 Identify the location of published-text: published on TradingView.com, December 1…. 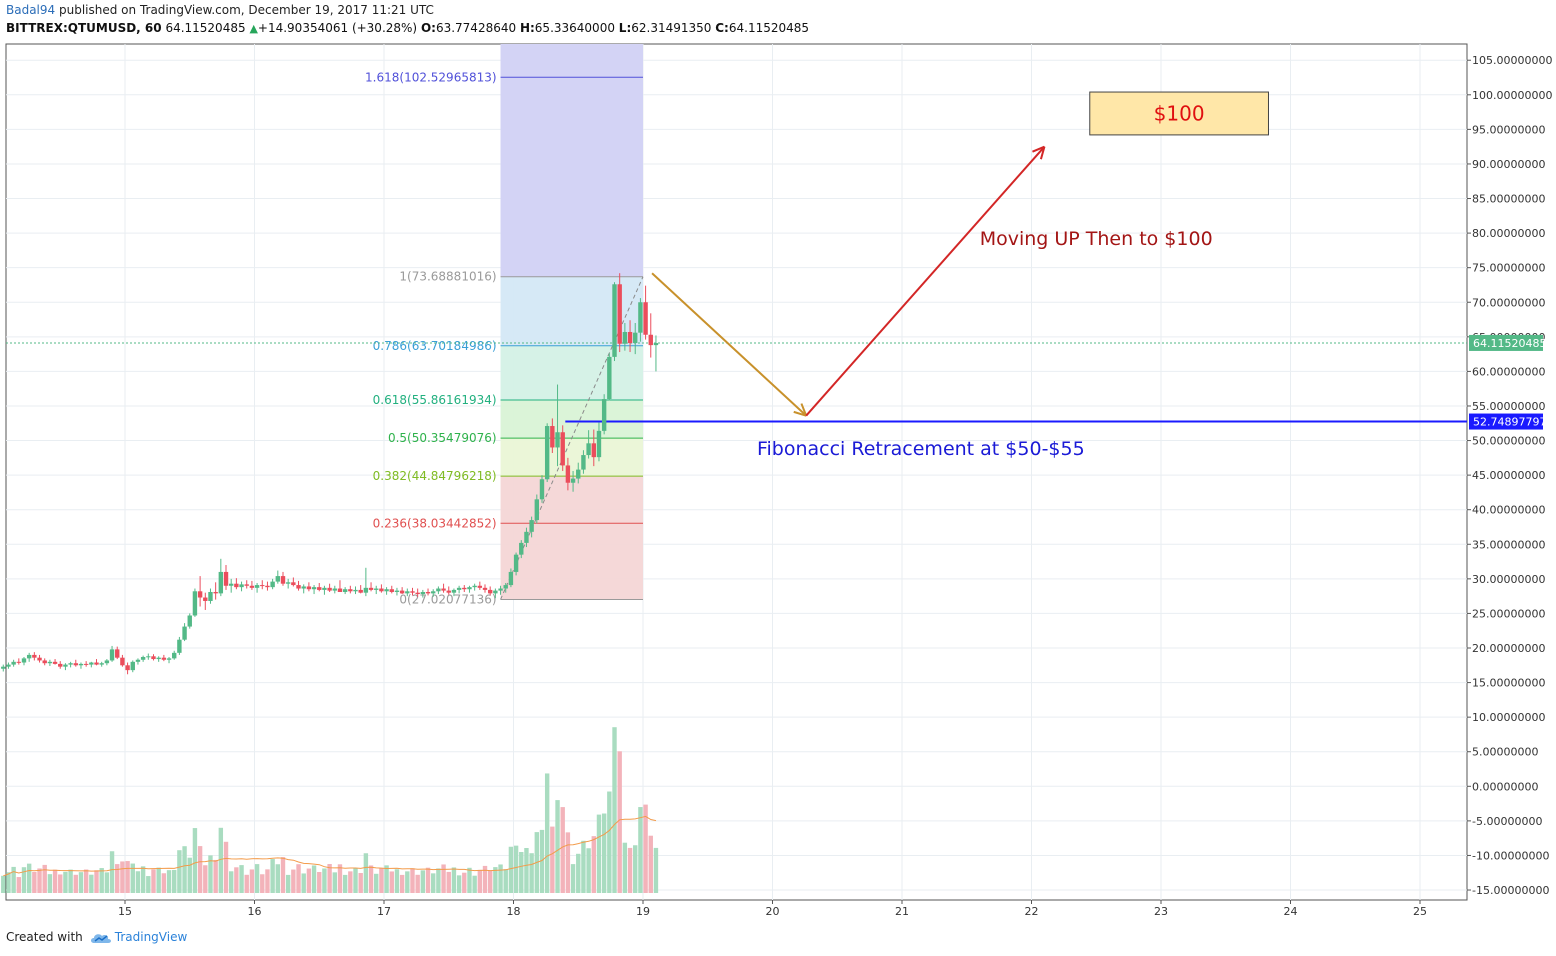
(246, 10).